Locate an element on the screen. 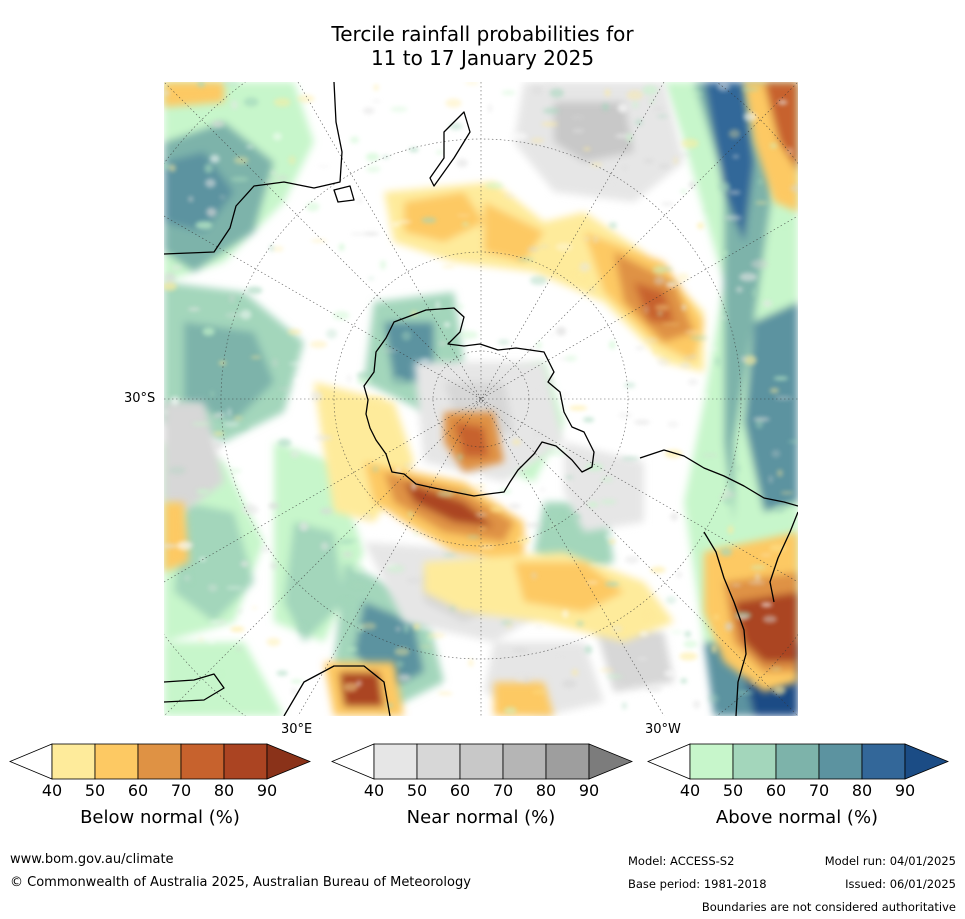 The width and height of the screenshot is (965, 919). website-link: www.bom.gov.au/climate is located at coordinates (92, 859).